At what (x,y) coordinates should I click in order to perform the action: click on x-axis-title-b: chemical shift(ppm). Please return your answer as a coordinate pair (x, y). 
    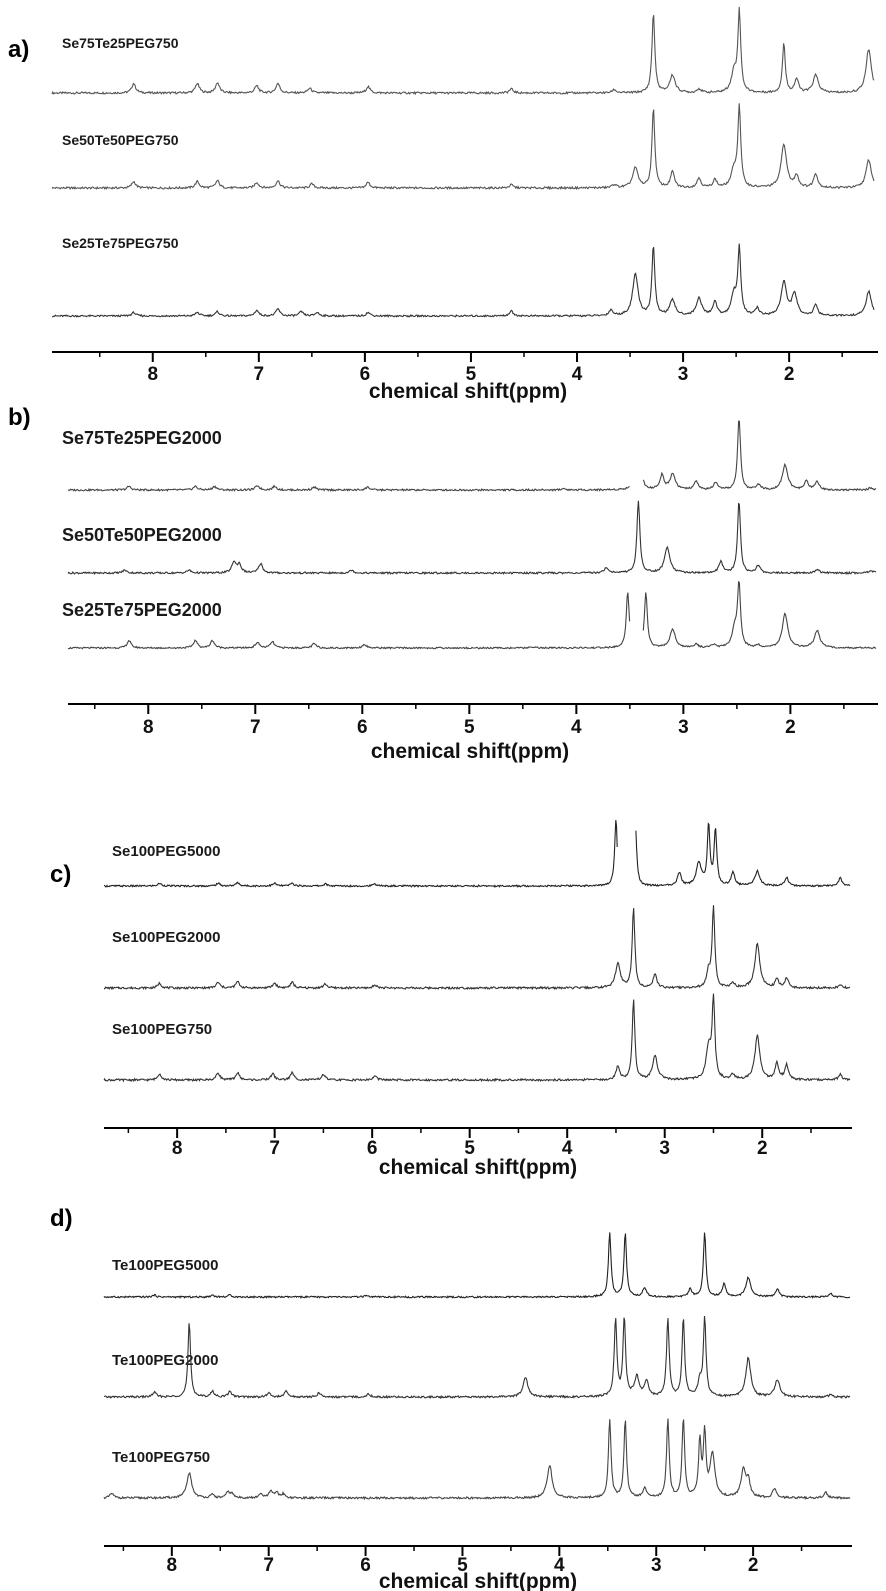
    Looking at the image, I should click on (470, 751).